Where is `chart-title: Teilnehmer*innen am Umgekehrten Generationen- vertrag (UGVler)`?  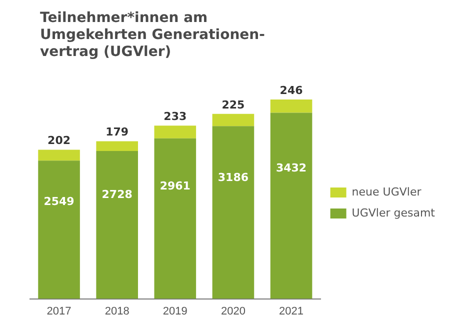
chart-title: Teilnehmer*innen am Umgekehrten Generationen- vertrag (UGVler) is located at coordinates (152, 35).